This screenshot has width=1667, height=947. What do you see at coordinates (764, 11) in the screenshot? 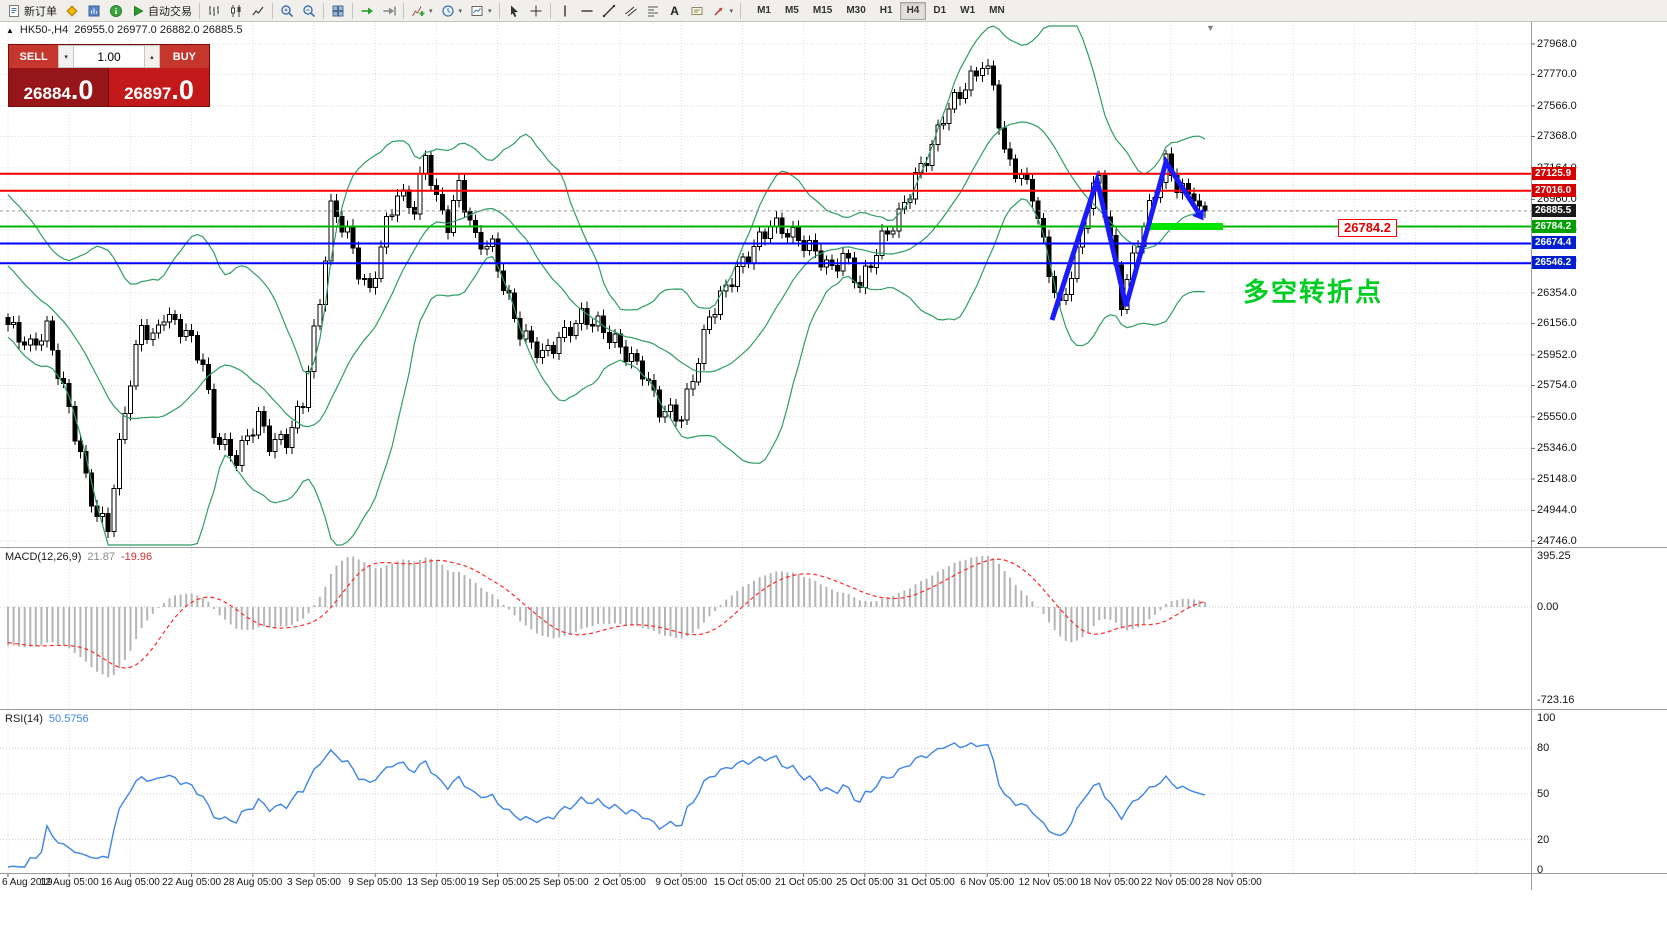
I see `timeframe-m1-button: M1` at bounding box center [764, 11].